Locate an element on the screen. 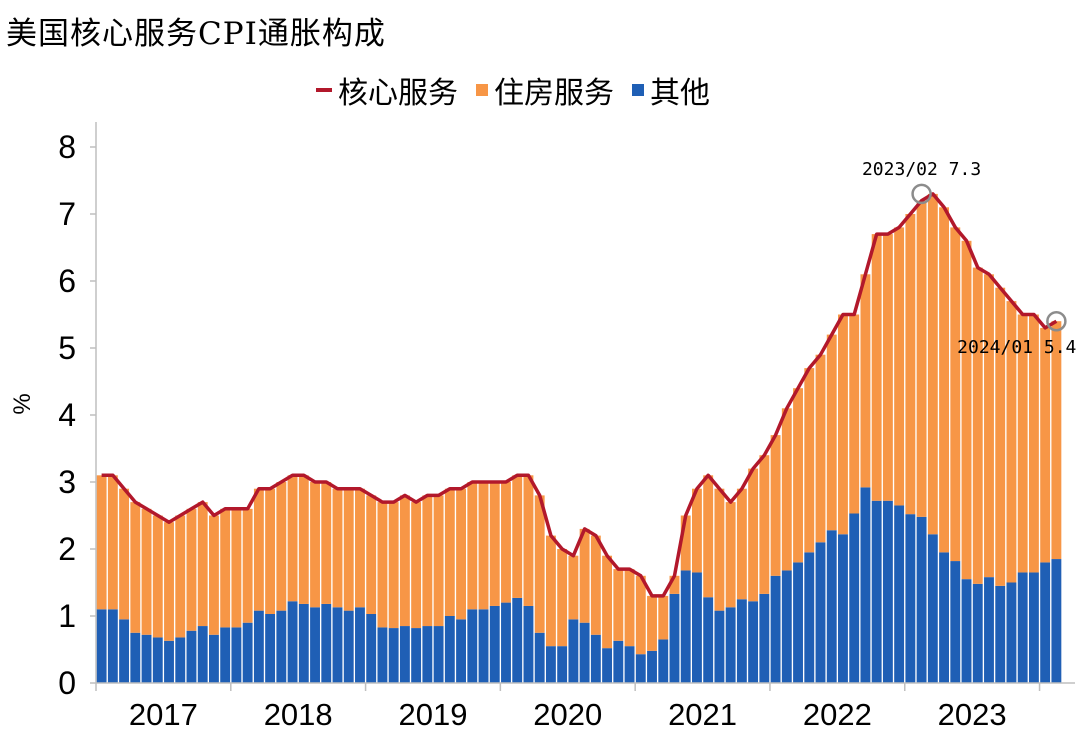 The image size is (1080, 731). y-tick-label: 3 is located at coordinates (67, 482).